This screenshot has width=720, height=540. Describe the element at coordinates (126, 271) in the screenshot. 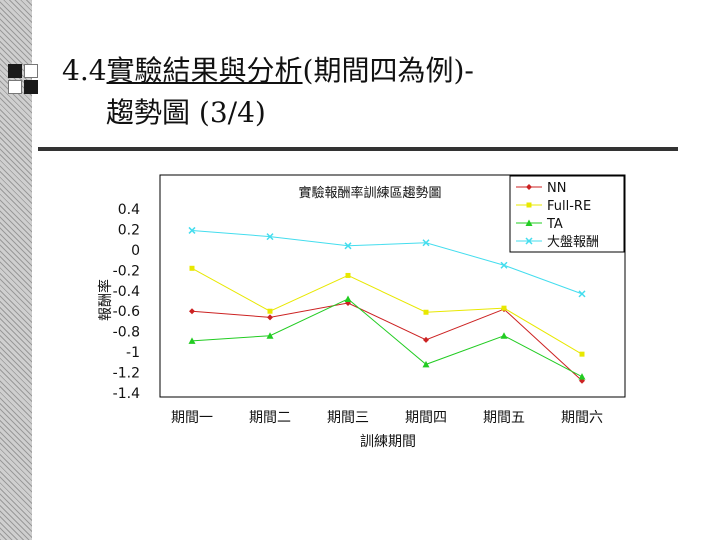

I see `y-tick-label: -0.2` at that location.